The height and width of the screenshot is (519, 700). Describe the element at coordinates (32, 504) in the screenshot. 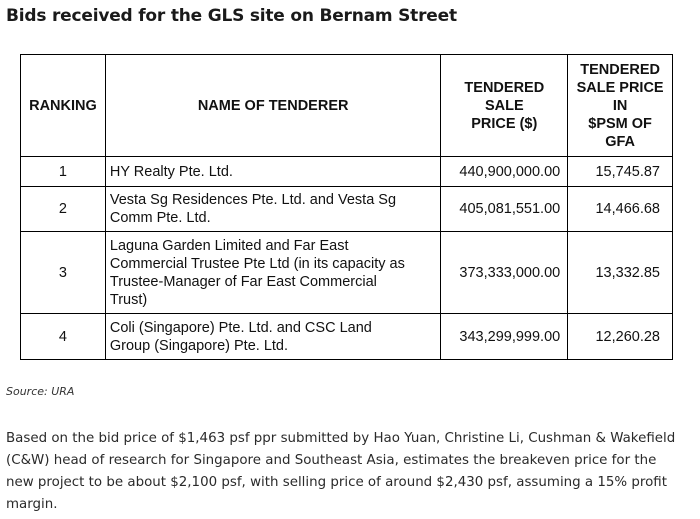

I see `paragraph-line: margin.` at that location.